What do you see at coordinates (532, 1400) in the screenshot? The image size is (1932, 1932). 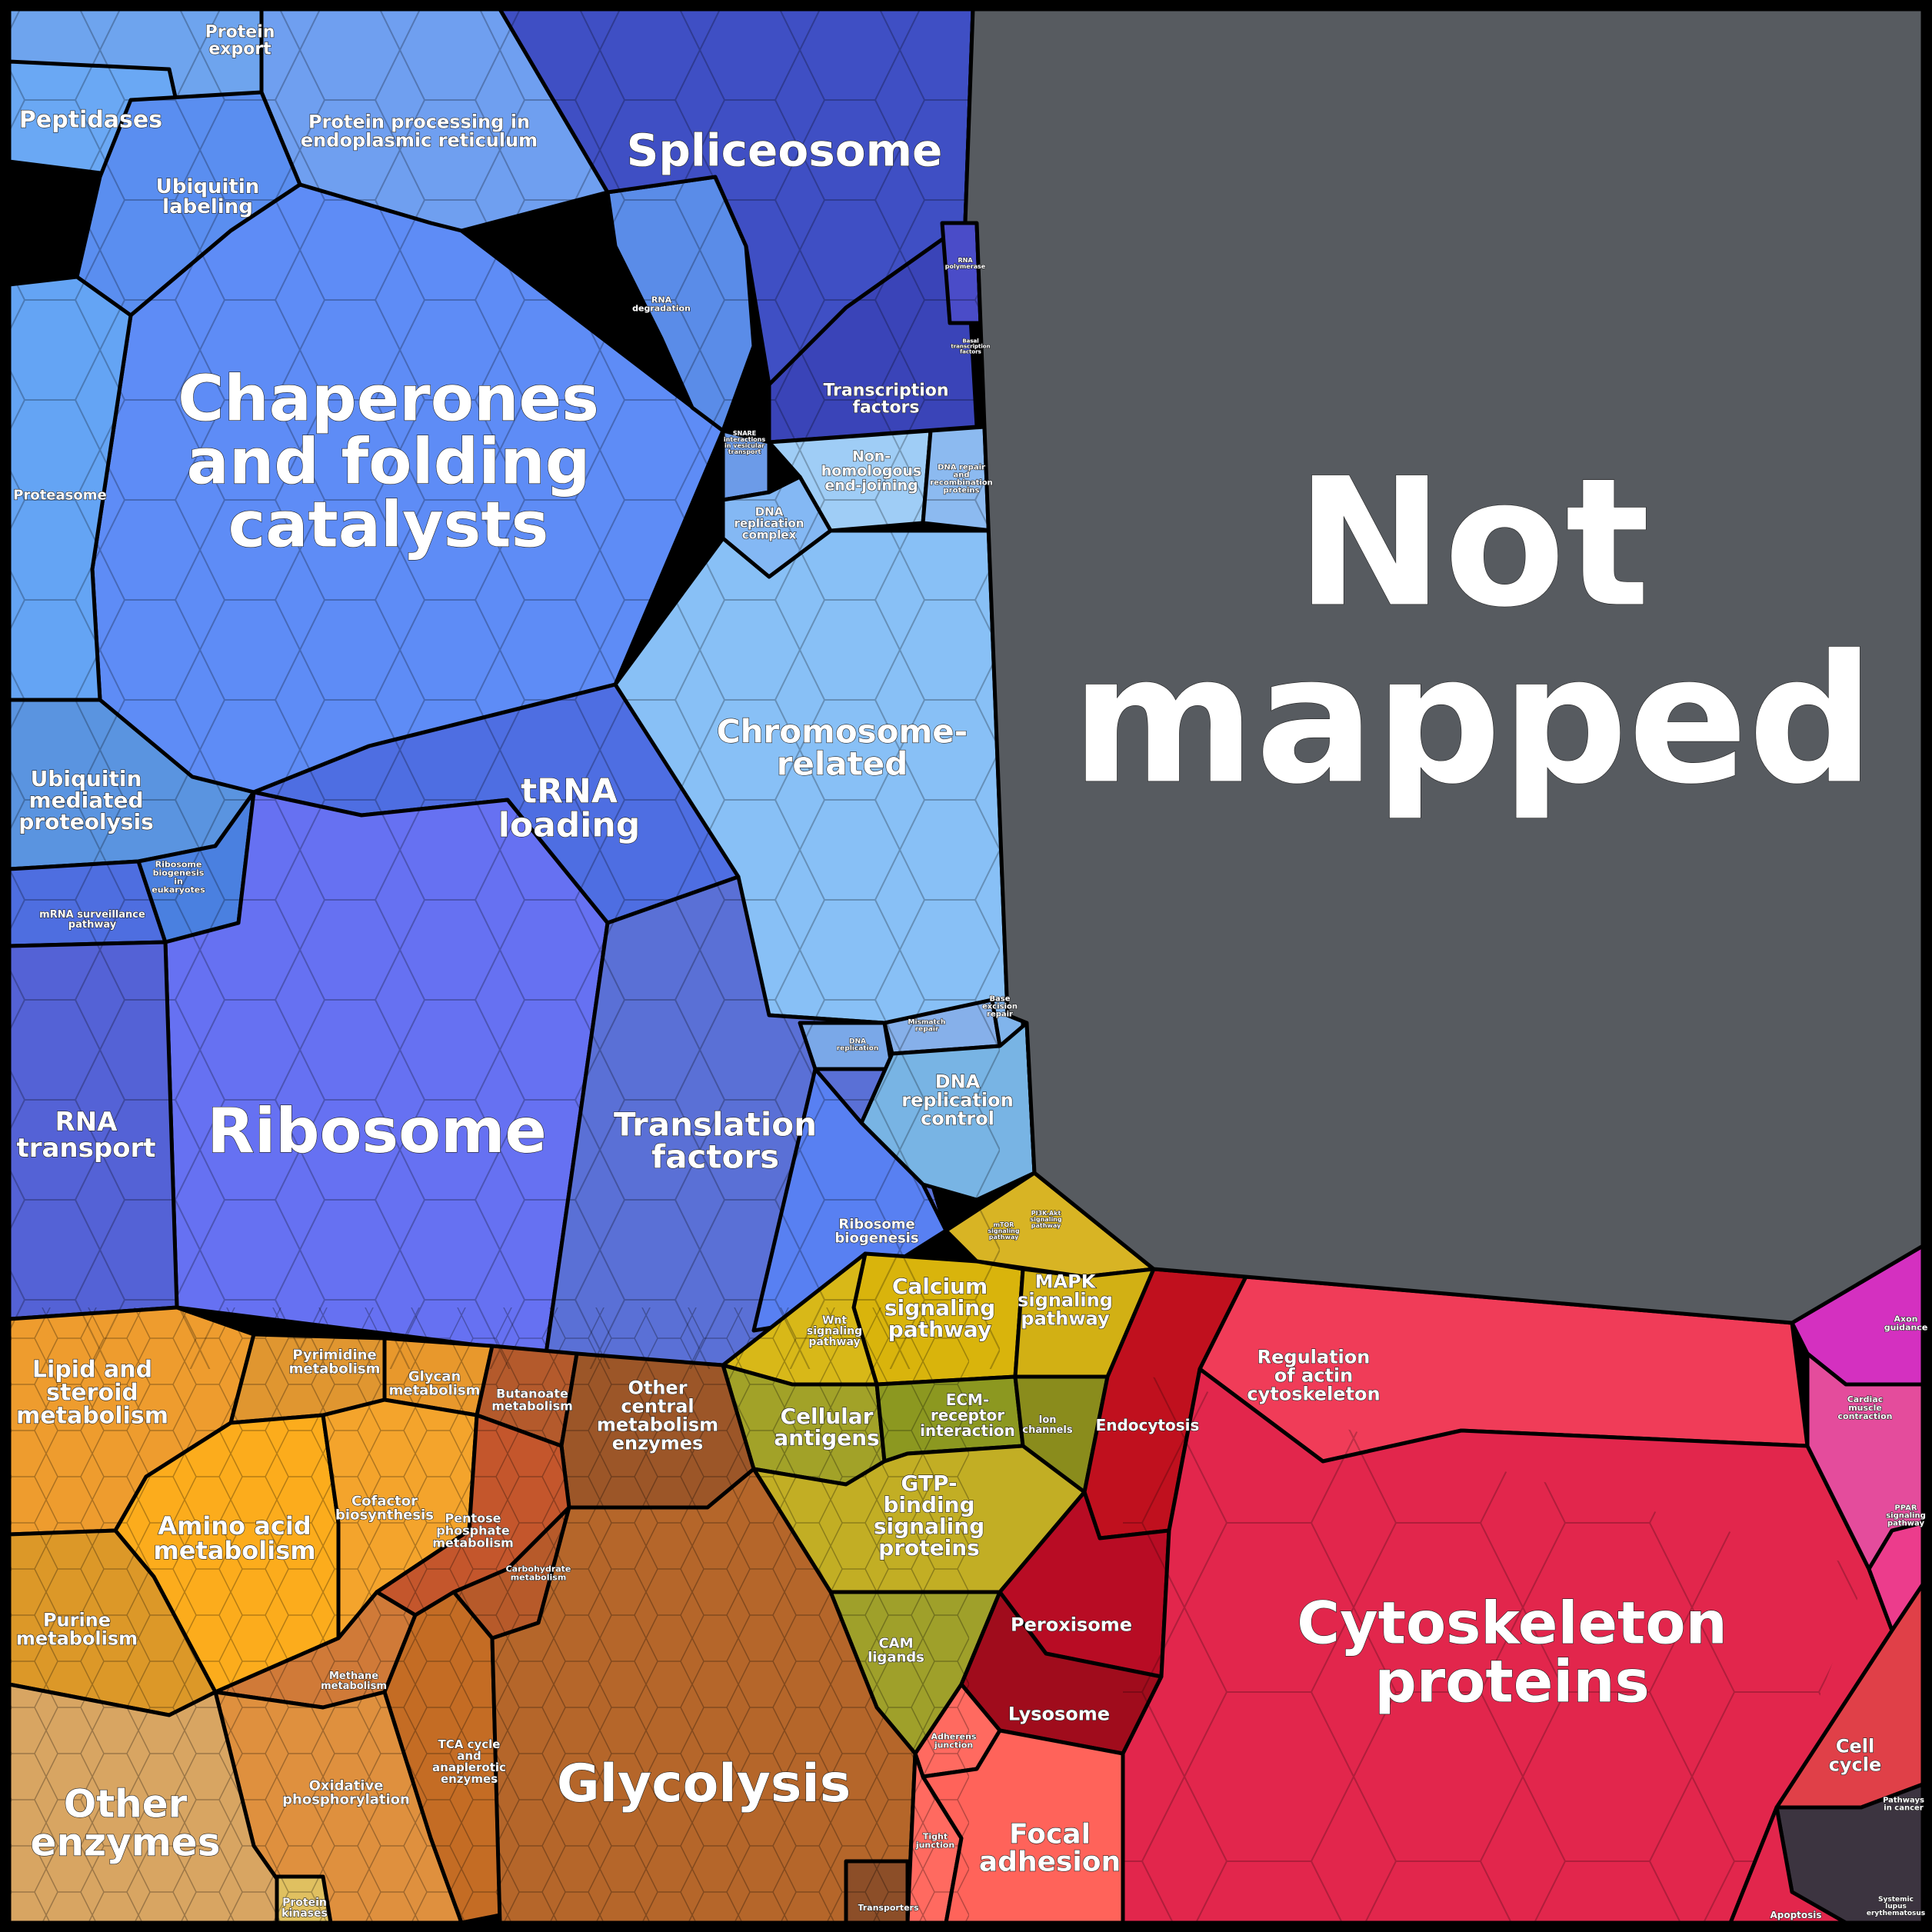 I see `label-butanoate: Butanoate metabolism` at bounding box center [532, 1400].